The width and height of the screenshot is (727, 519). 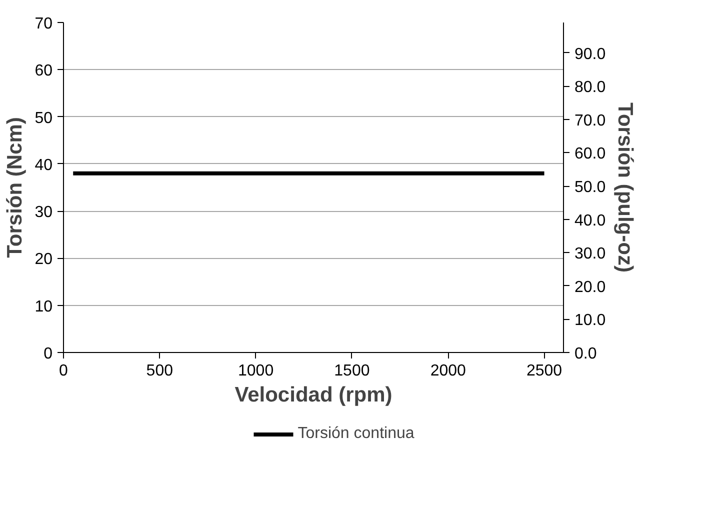 I want to click on y-tick-label: 10, so click(x=43, y=307).